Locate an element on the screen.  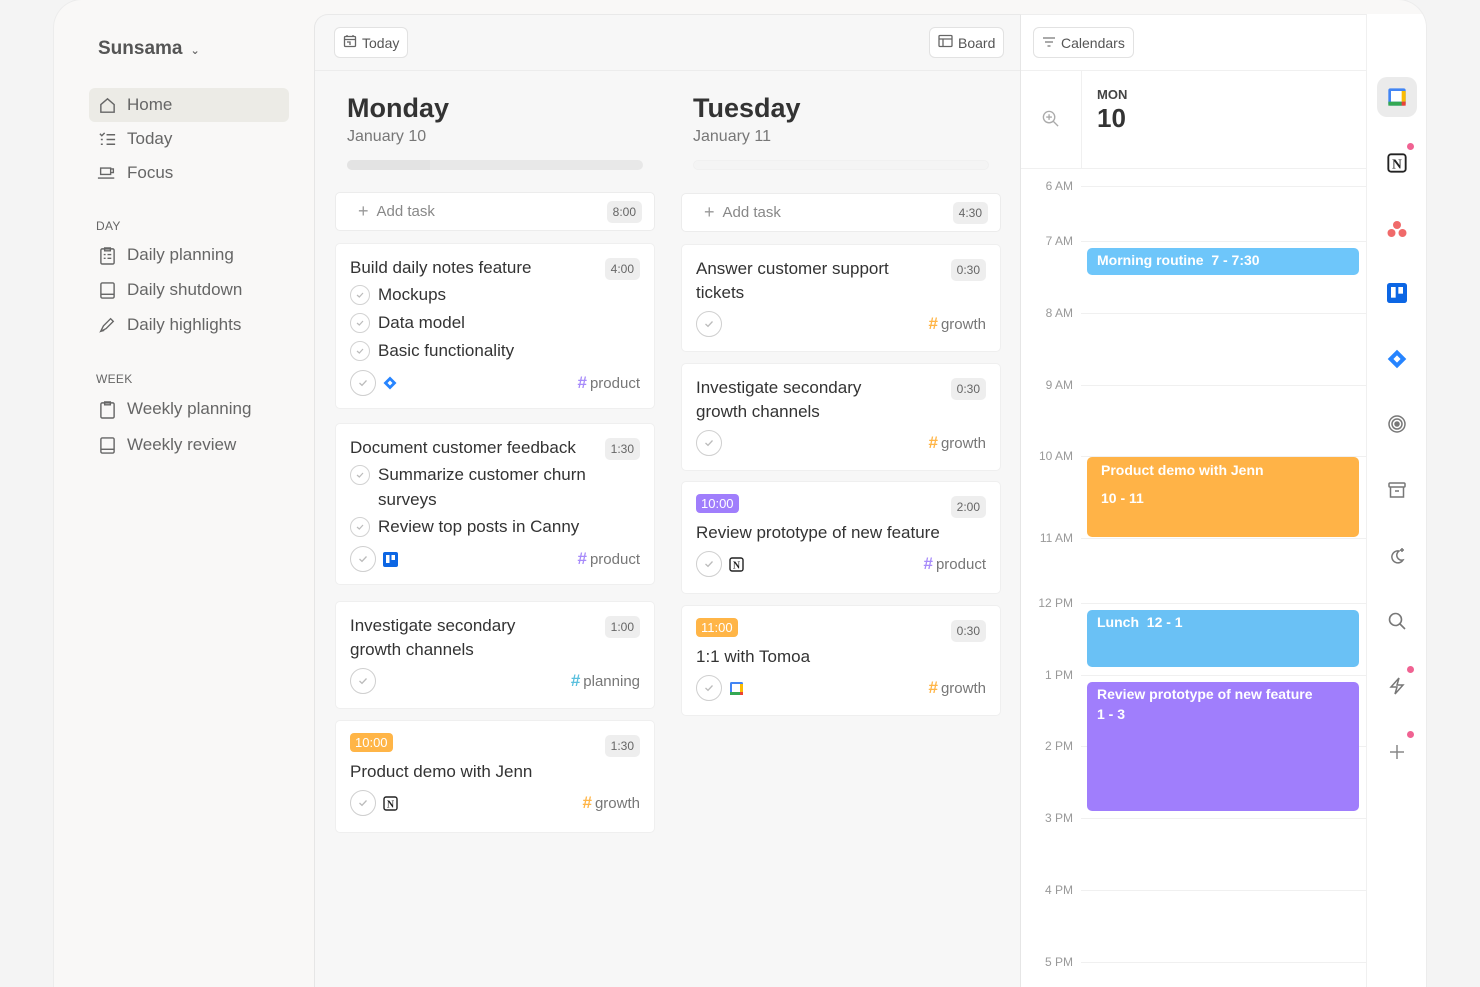
checklist-icon is located at coordinates (107, 139).